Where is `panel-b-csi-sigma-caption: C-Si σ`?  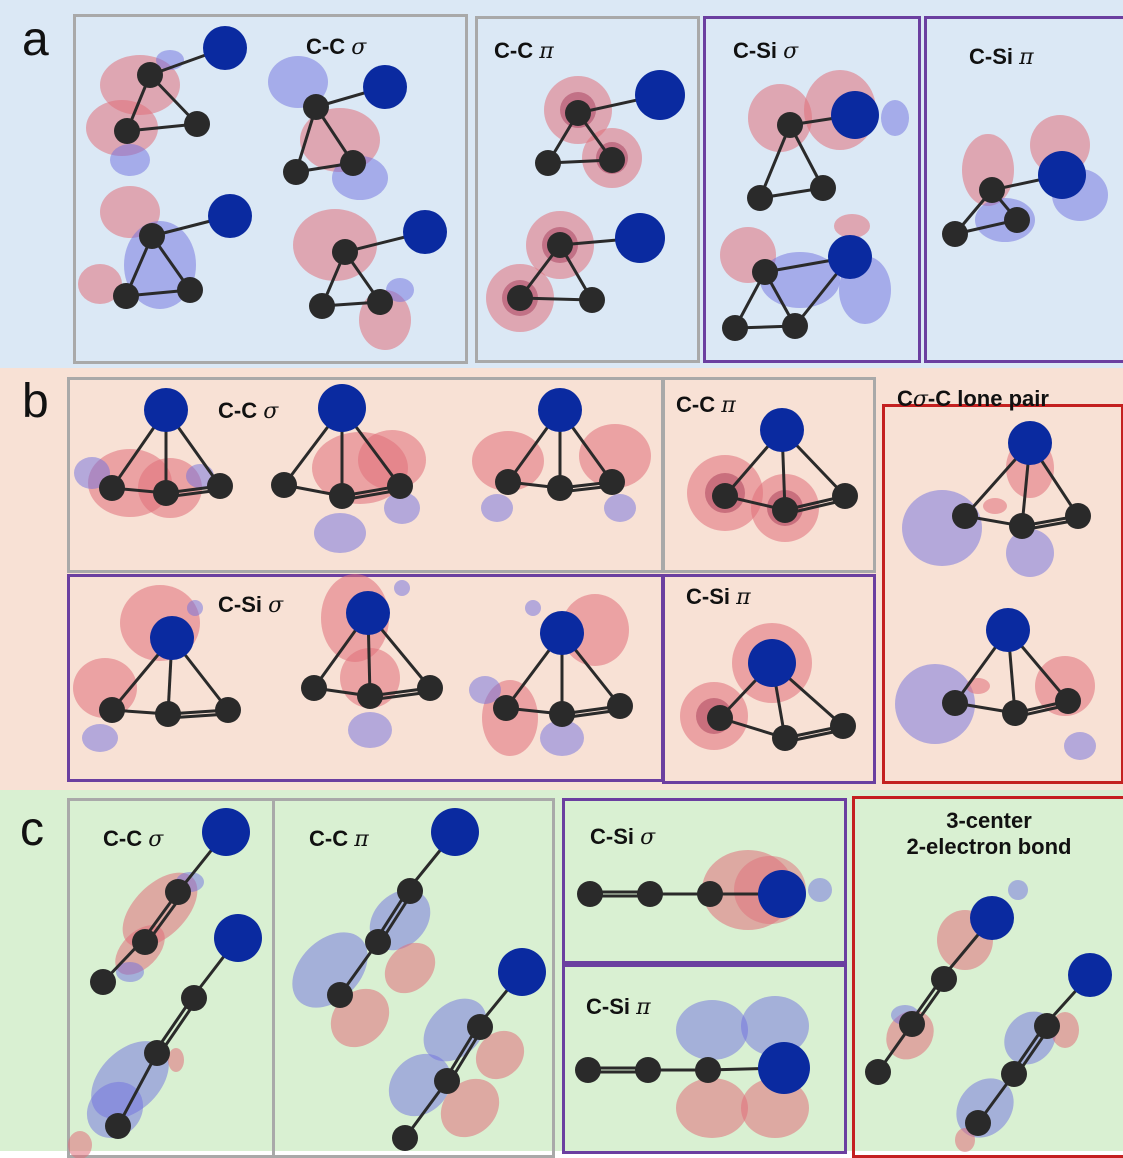 panel-b-csi-sigma-caption: C-Si σ is located at coordinates (250, 605).